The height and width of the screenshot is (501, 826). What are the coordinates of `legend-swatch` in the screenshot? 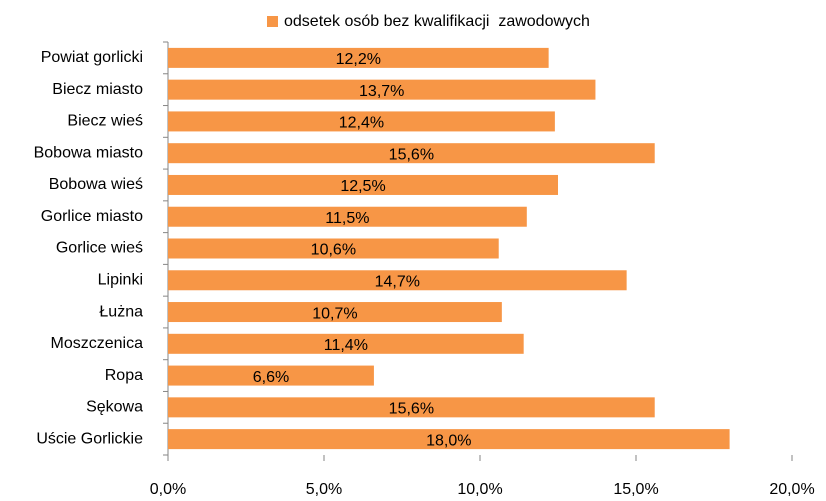 It's located at (272, 21).